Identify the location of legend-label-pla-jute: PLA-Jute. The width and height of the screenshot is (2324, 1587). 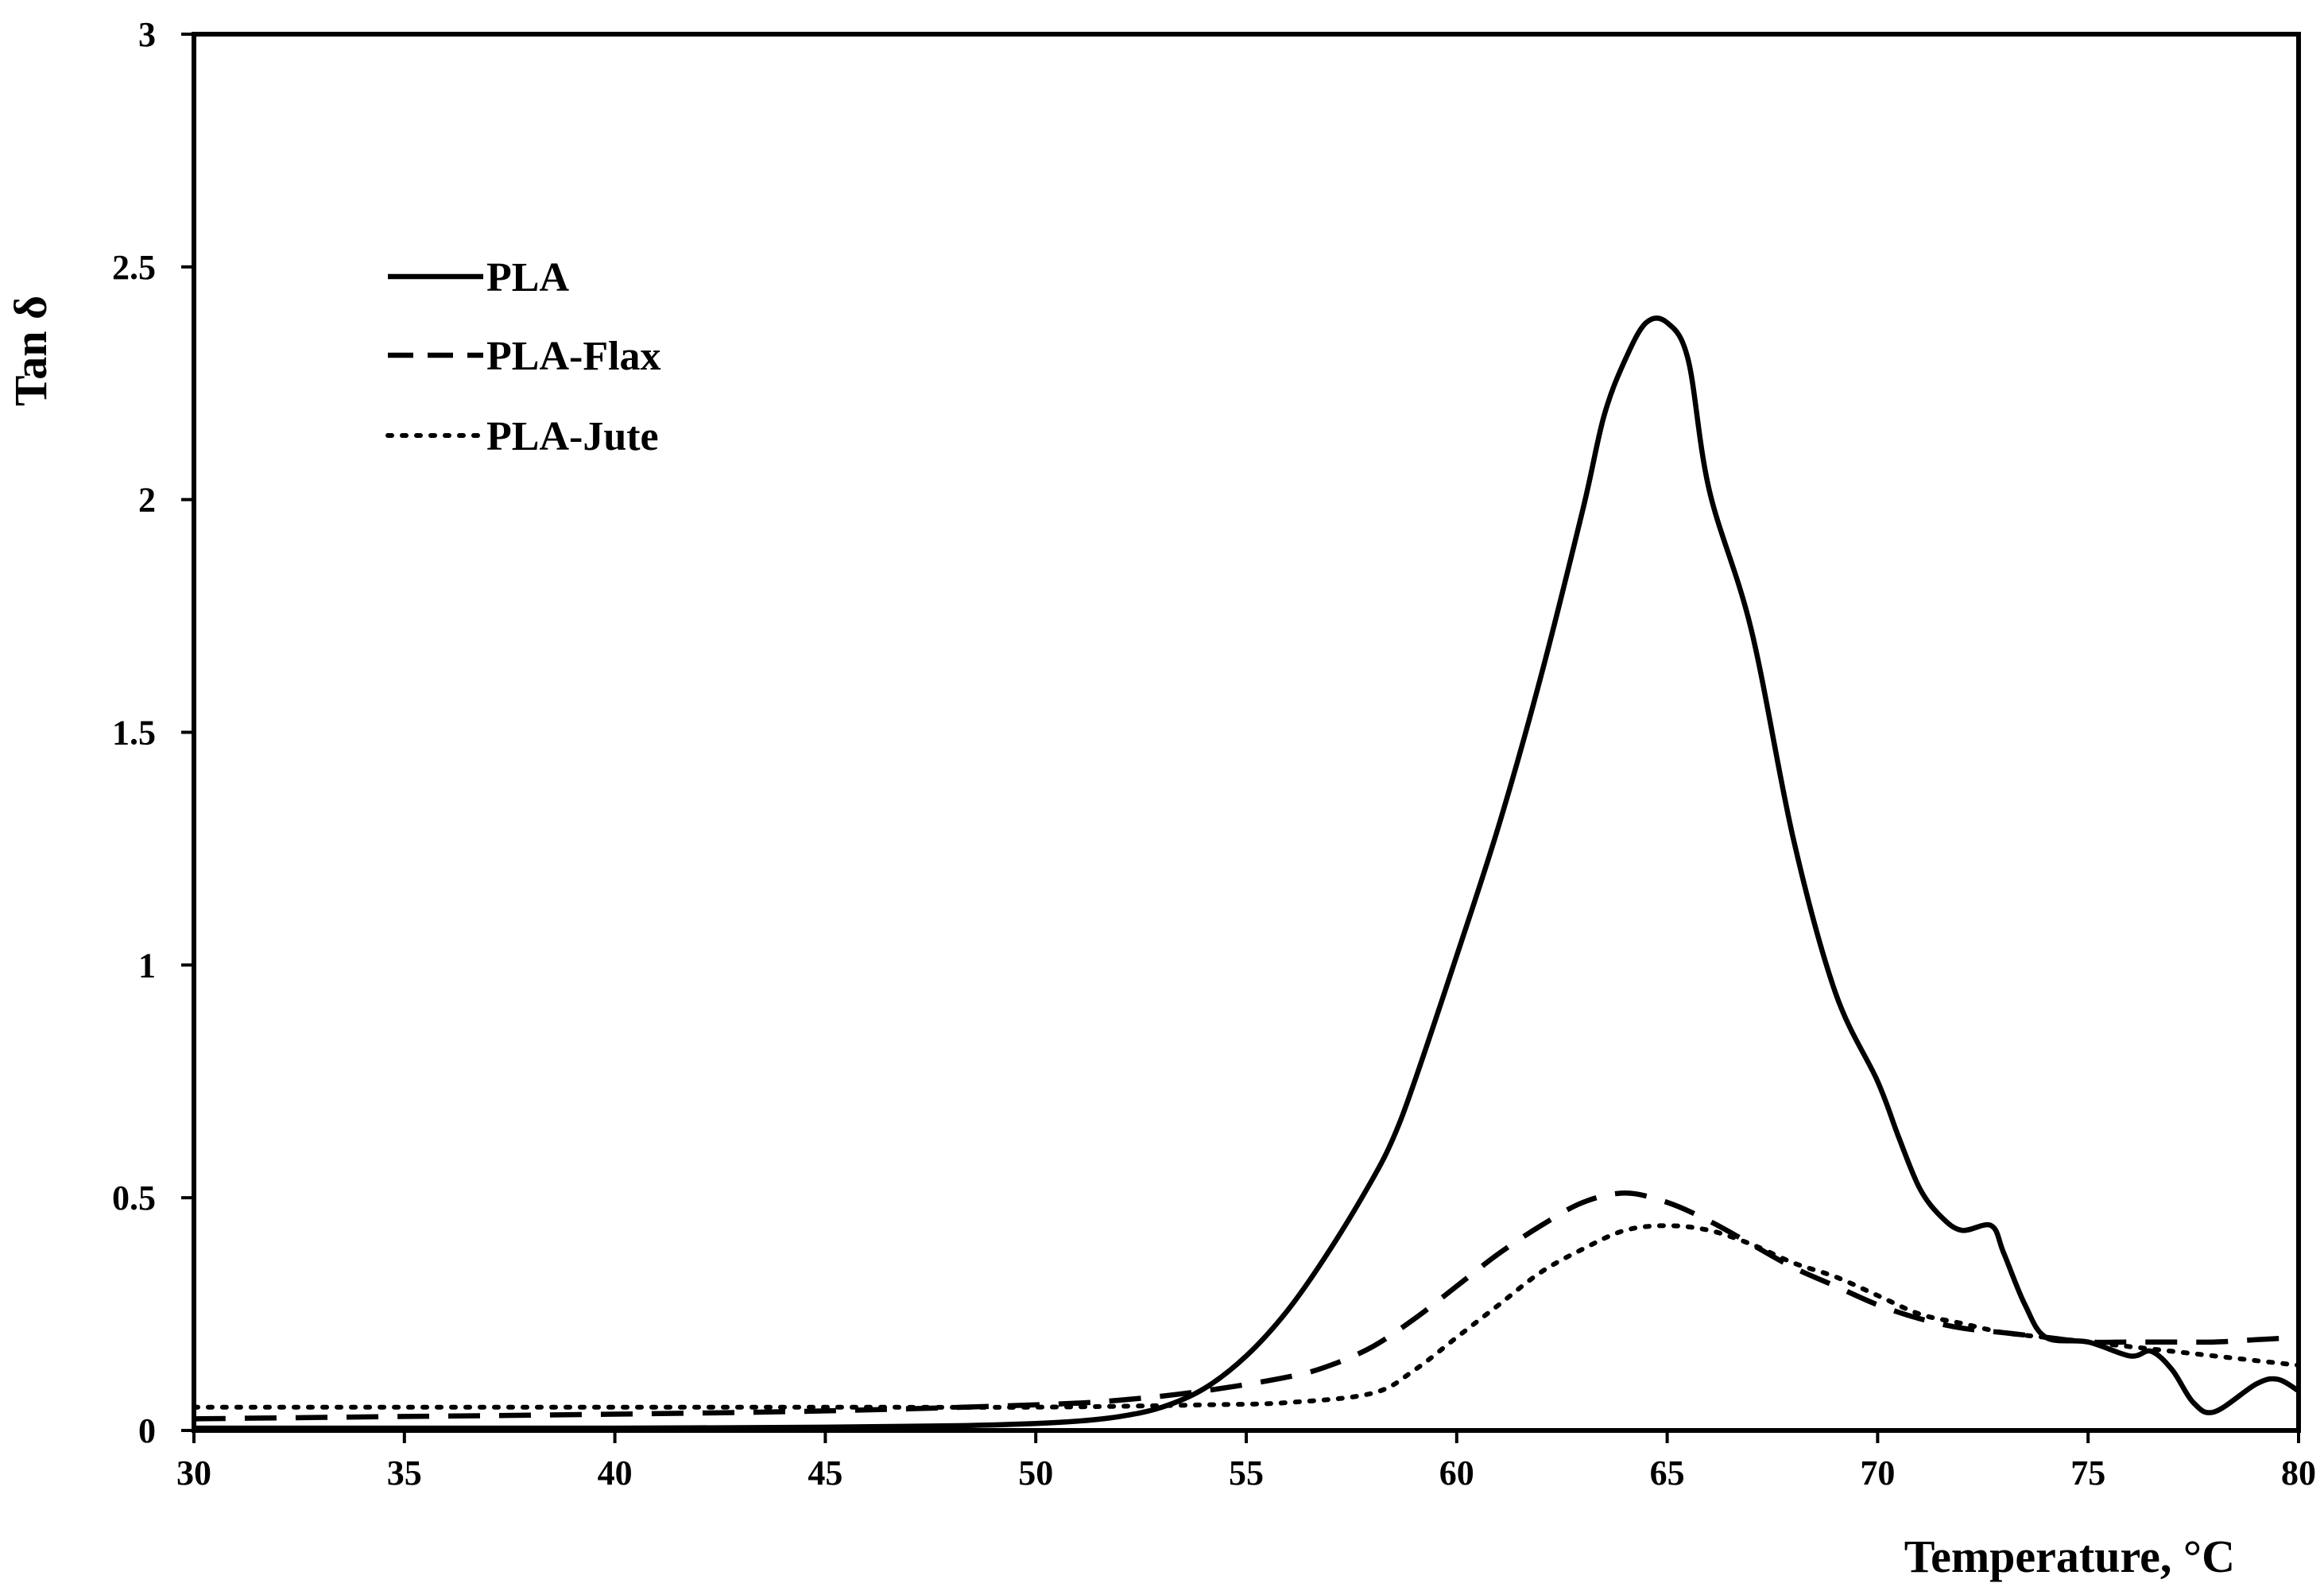
(572, 437).